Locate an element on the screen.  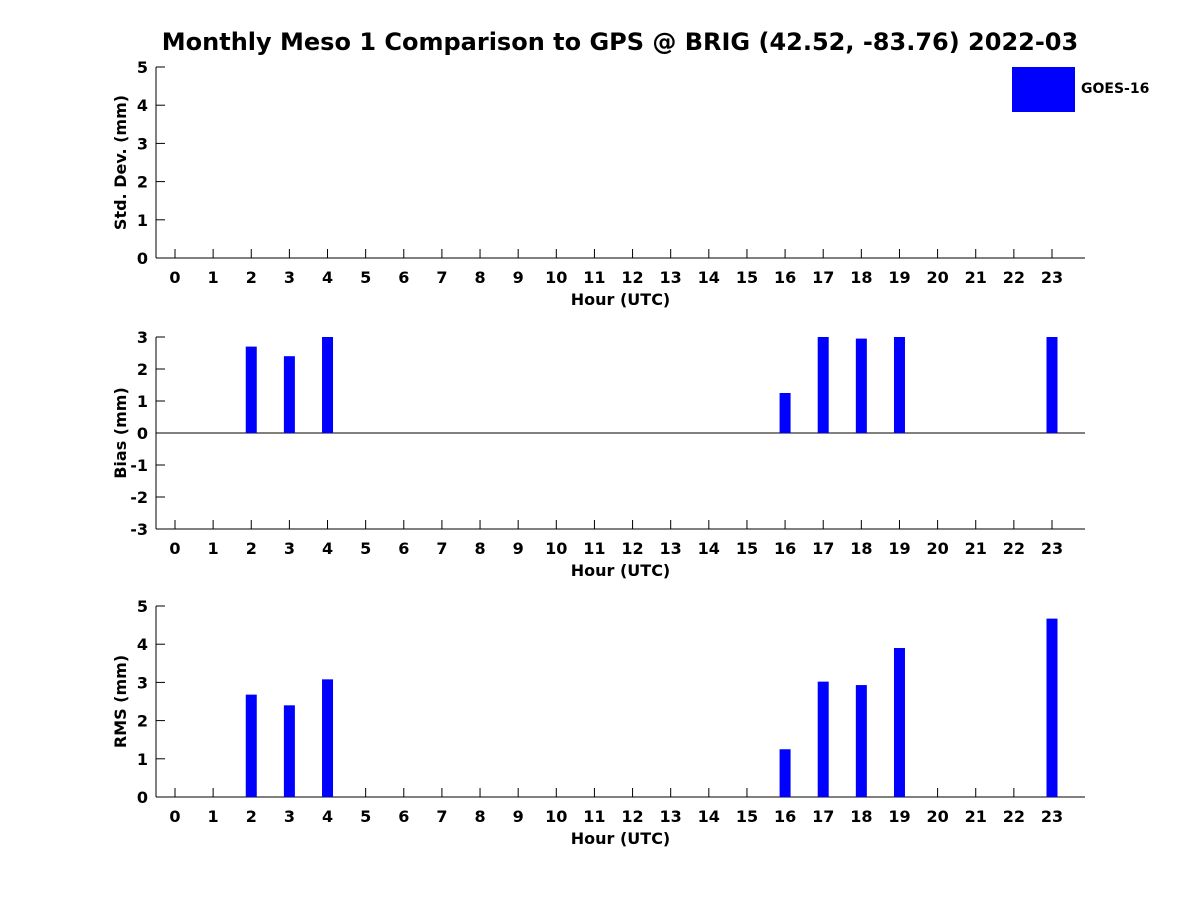
y-axis-label: Bias (mm) is located at coordinates (120, 433).